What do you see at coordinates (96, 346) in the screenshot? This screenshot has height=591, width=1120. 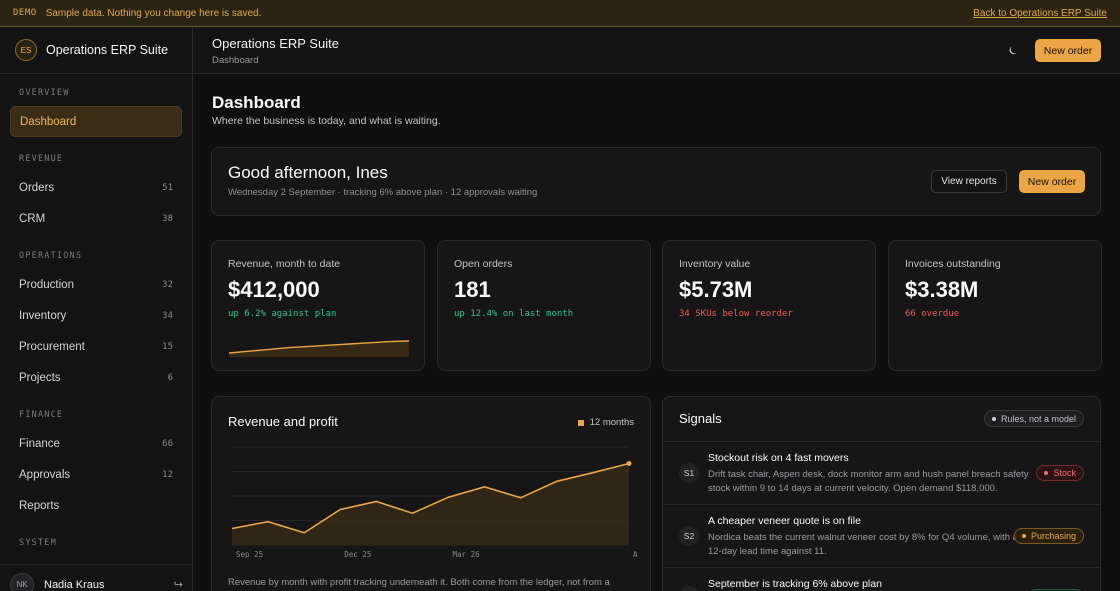 I see `sidebar-item-procurement: Procurement 15` at bounding box center [96, 346].